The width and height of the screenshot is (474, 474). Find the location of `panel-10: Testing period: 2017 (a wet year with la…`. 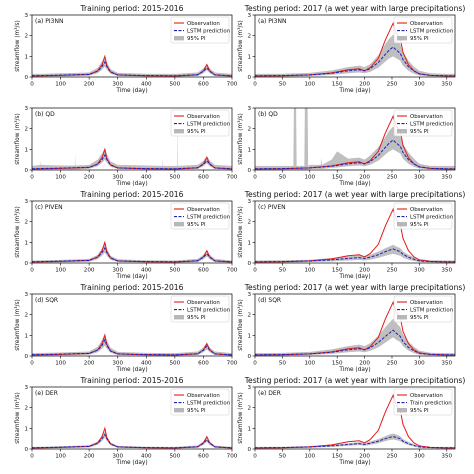

panel-10: Testing period: 2017 (a wet year with la… is located at coordinates (351, 421).